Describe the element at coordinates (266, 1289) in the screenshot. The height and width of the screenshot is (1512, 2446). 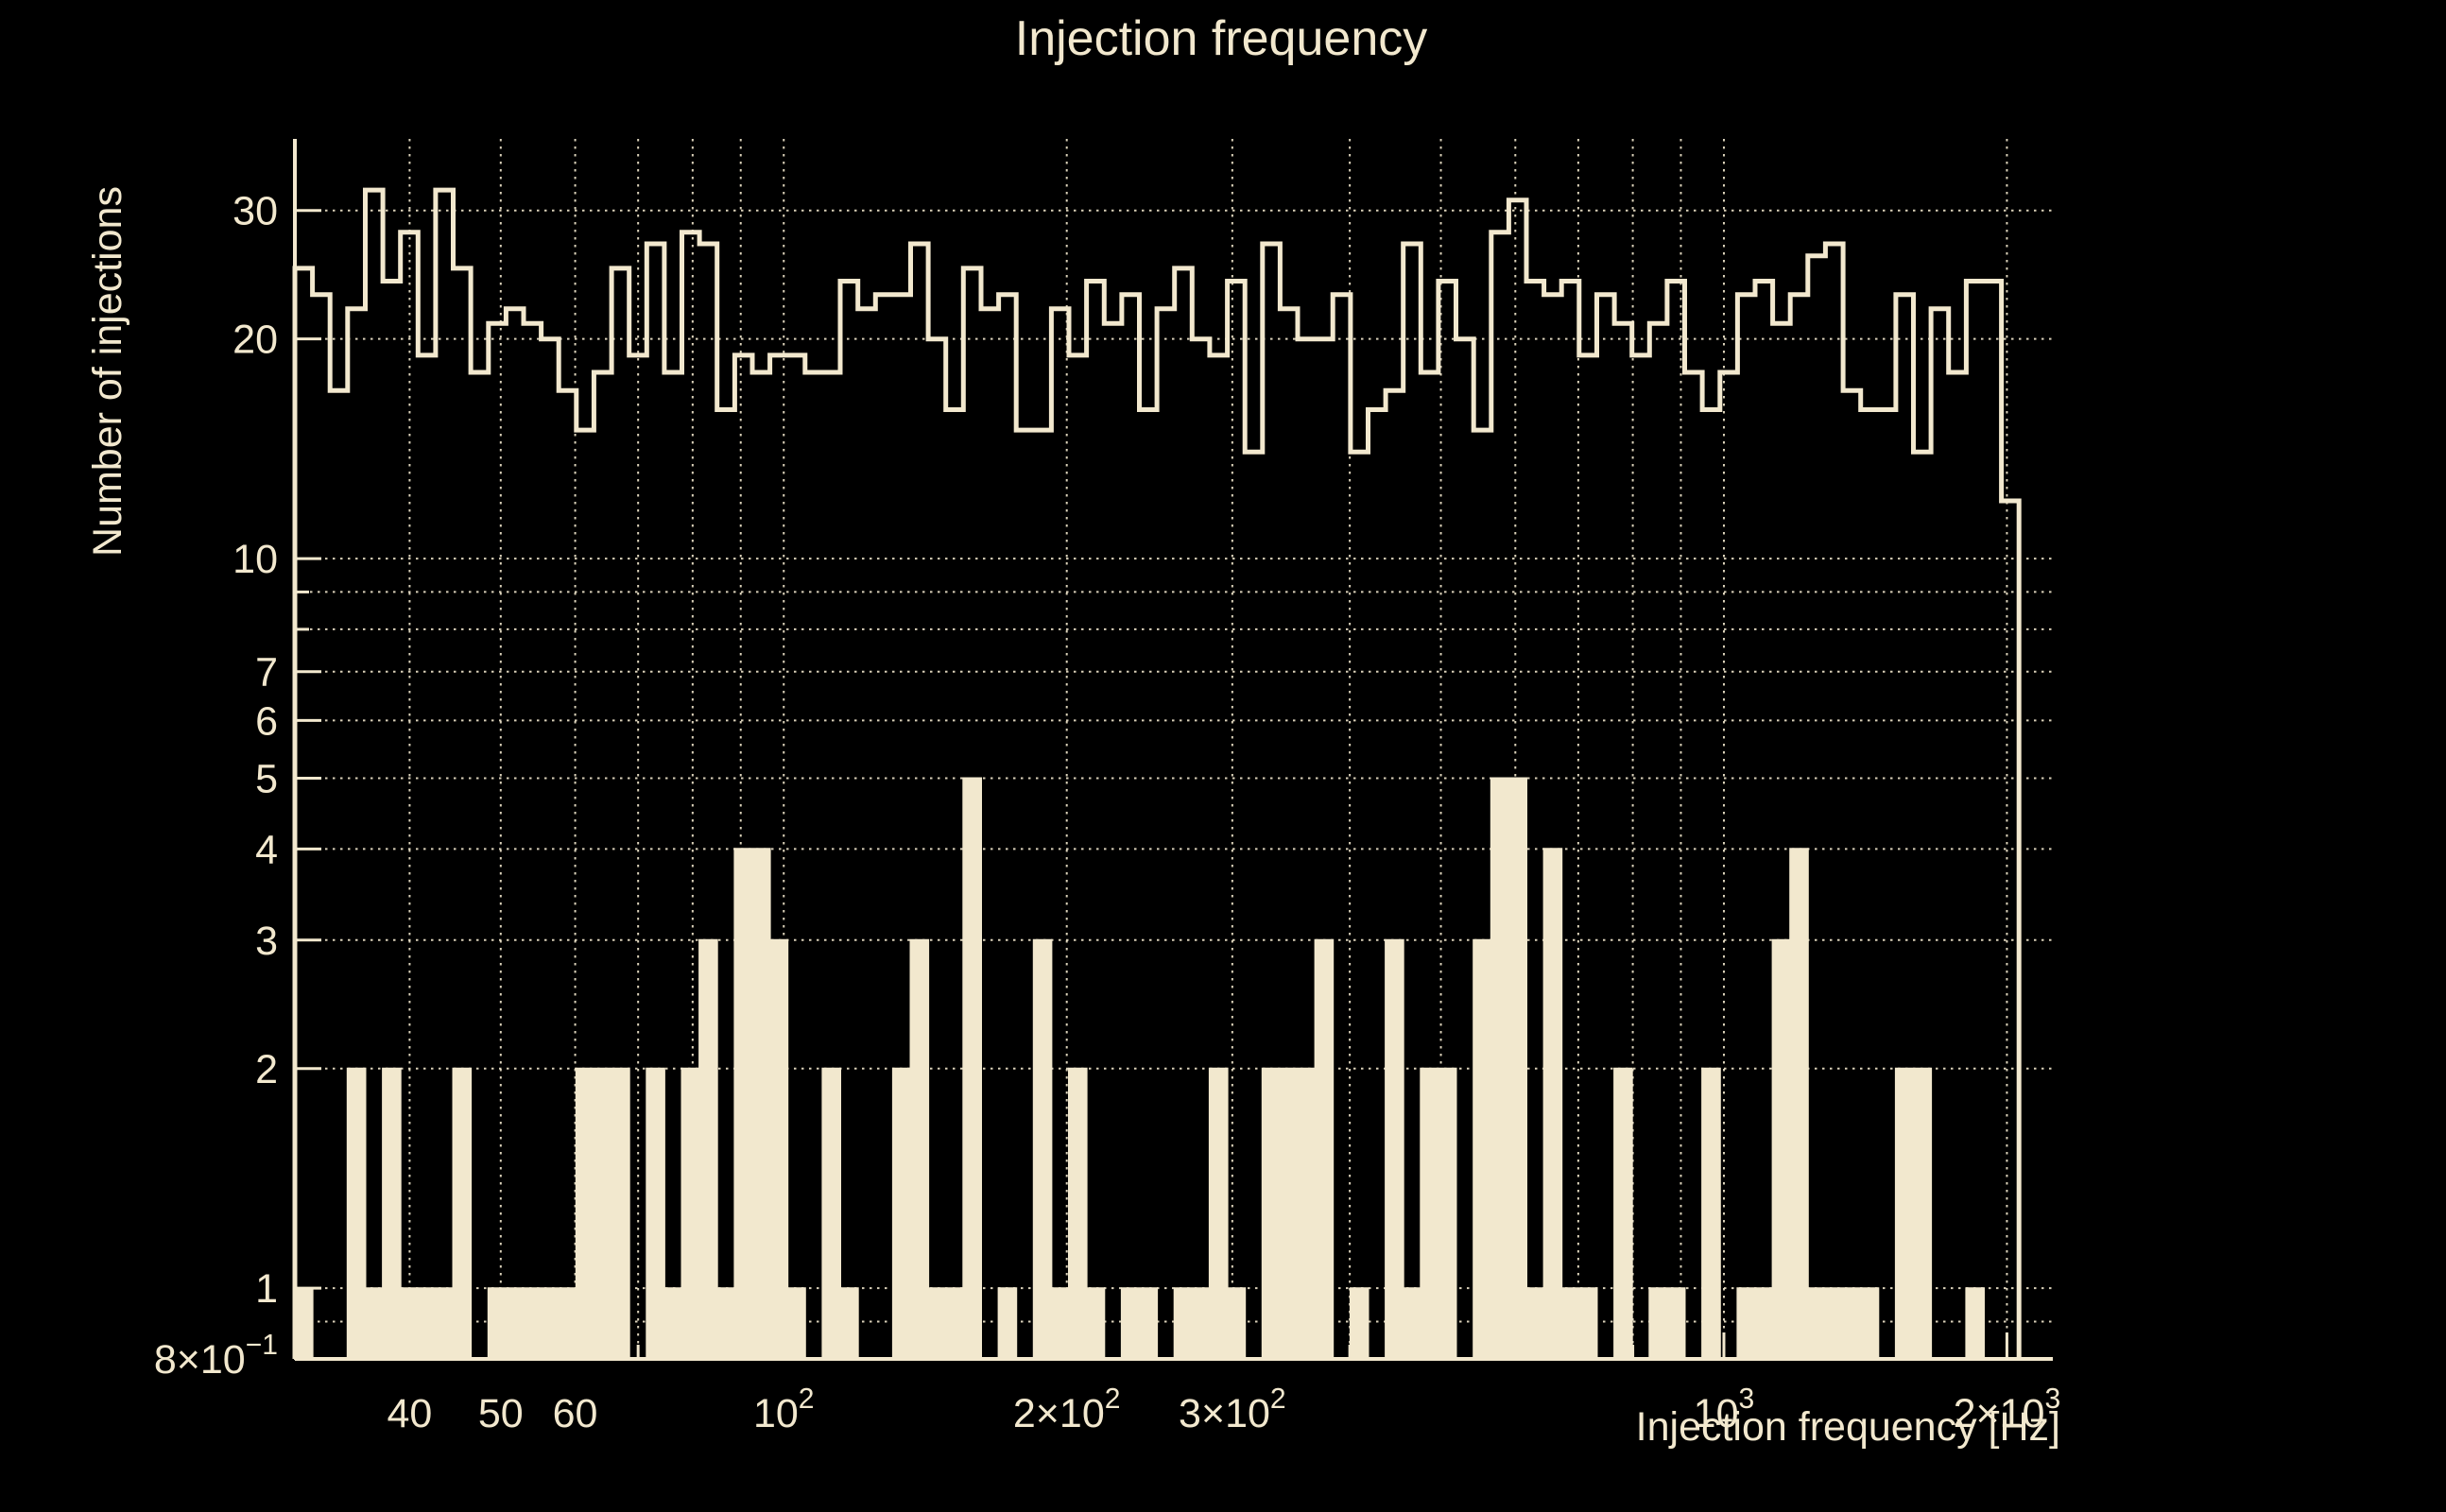
I see `tick-label: 1` at that location.